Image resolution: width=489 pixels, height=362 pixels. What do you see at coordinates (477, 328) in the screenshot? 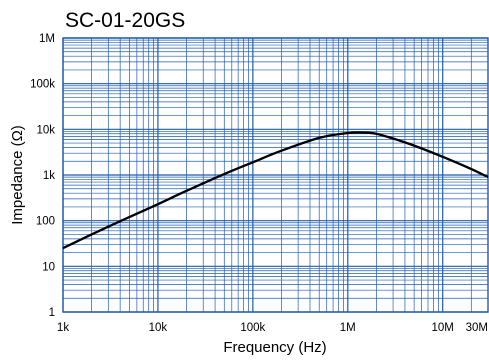
I see `x-tick-label: 30M` at bounding box center [477, 328].